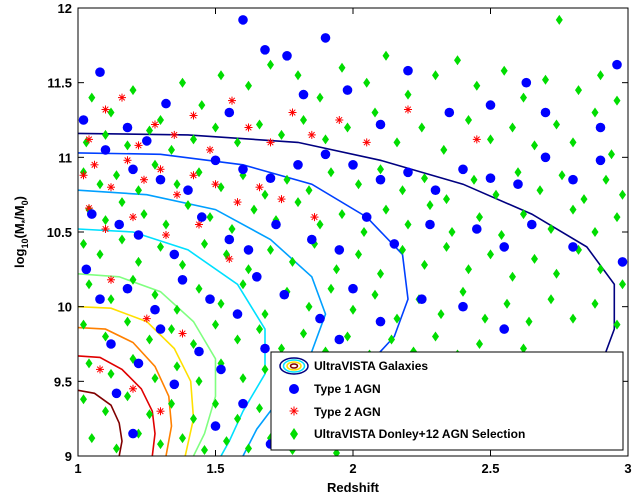 This screenshot has width=644, height=498. I want to click on y-tick: 10, so click(343, 307).